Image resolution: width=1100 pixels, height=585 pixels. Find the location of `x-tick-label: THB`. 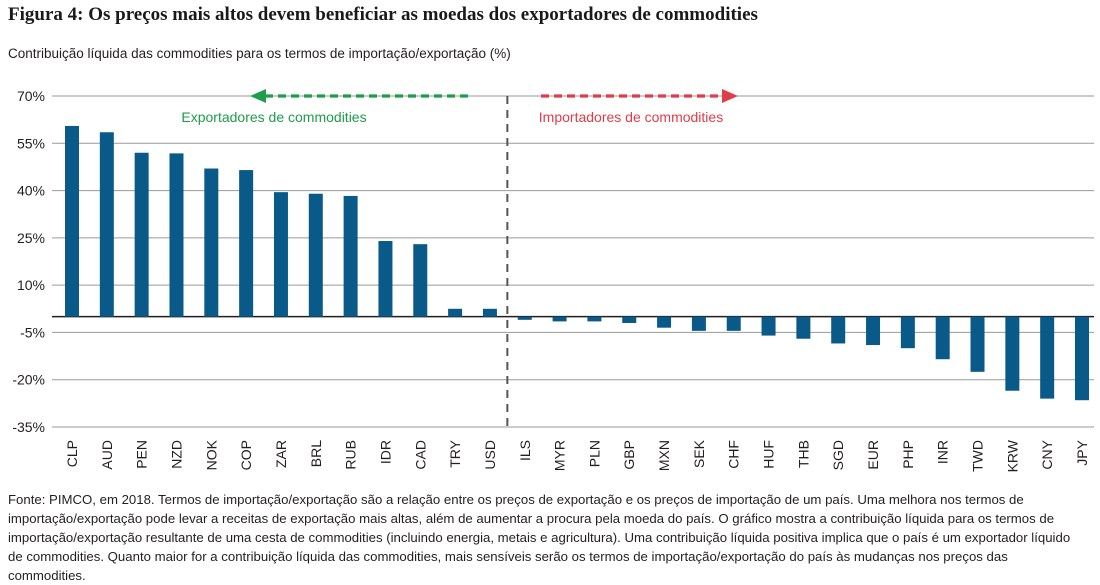

x-tick-label: THB is located at coordinates (803, 454).